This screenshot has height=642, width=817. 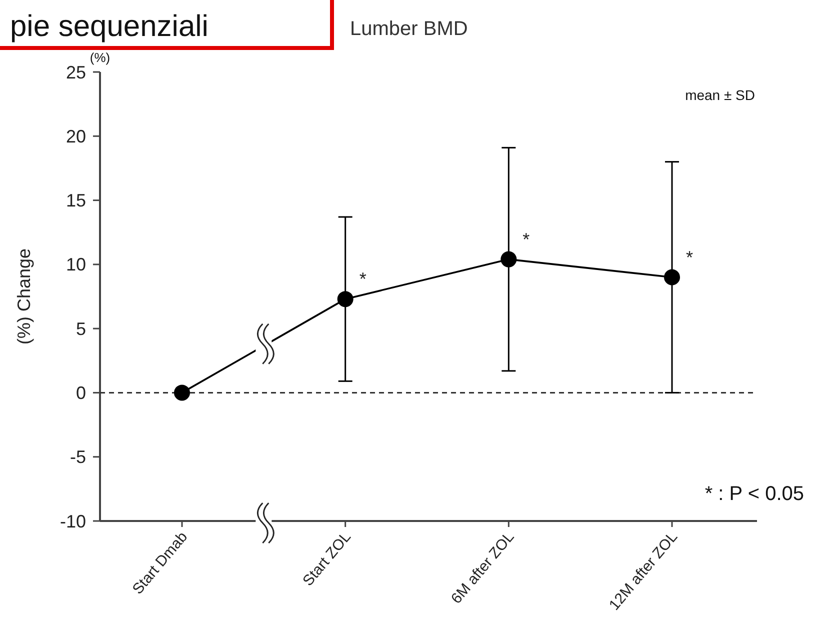 What do you see at coordinates (409, 29) in the screenshot?
I see `chart-title: Lumber BMD` at bounding box center [409, 29].